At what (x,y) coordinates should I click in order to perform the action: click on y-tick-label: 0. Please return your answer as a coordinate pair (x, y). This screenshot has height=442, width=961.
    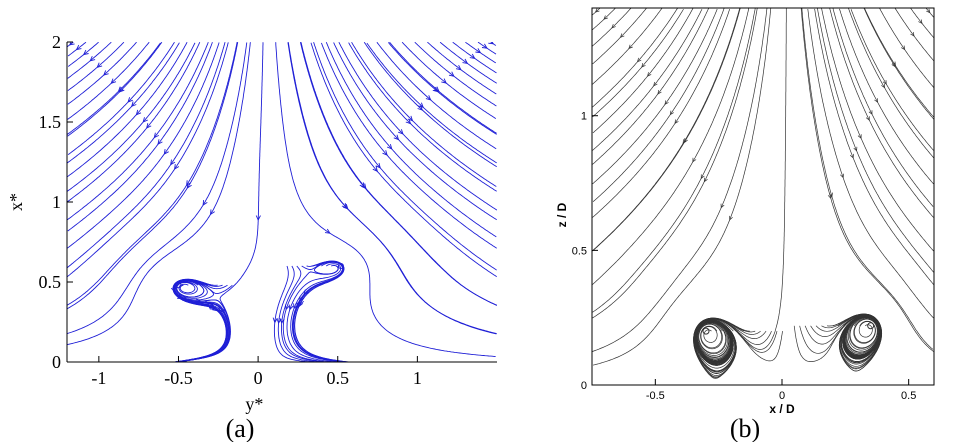
    Looking at the image, I should click on (56, 362).